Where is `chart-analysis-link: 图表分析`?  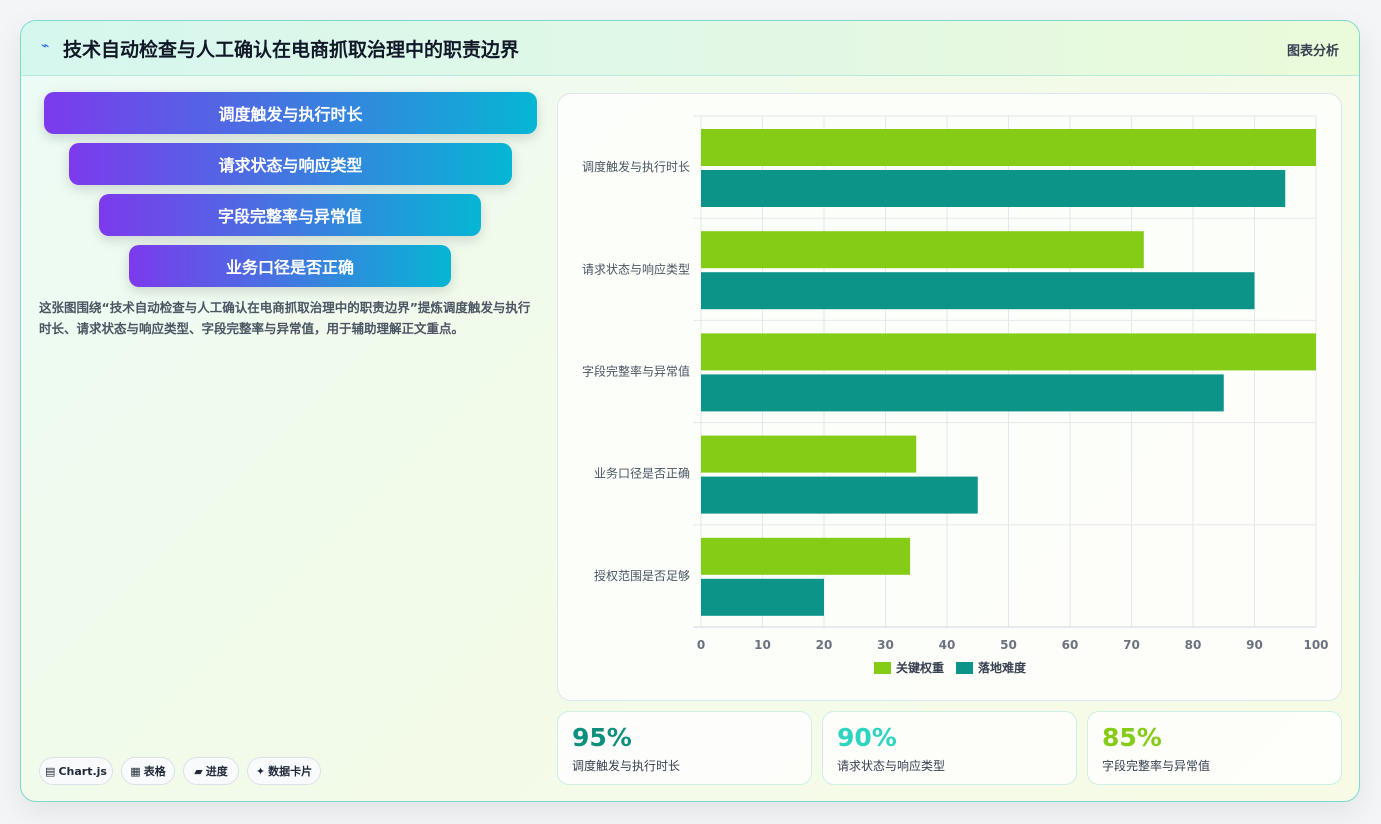
chart-analysis-link: 图表分析 is located at coordinates (1312, 51).